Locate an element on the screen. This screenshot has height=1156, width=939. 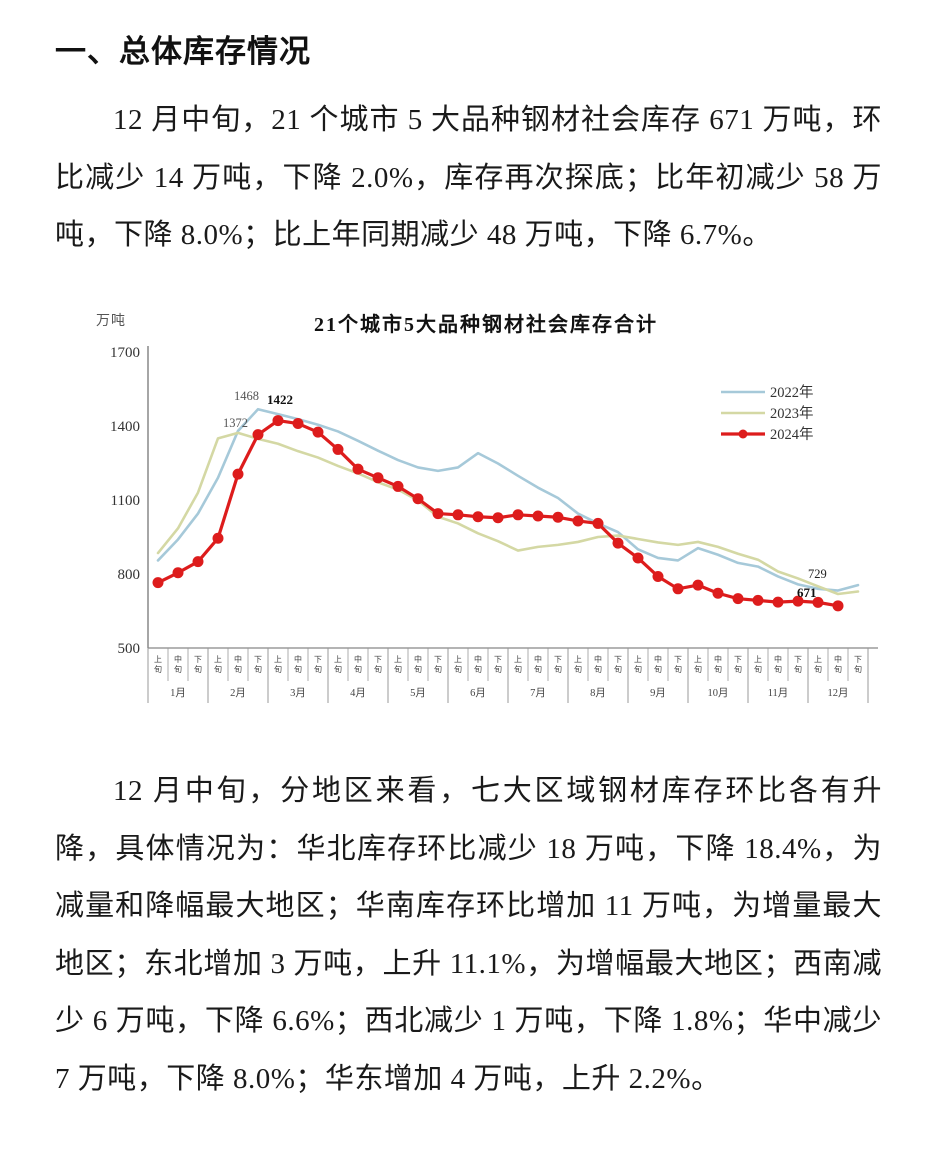
svg-text: 12月 is located at coordinates (838, 693).